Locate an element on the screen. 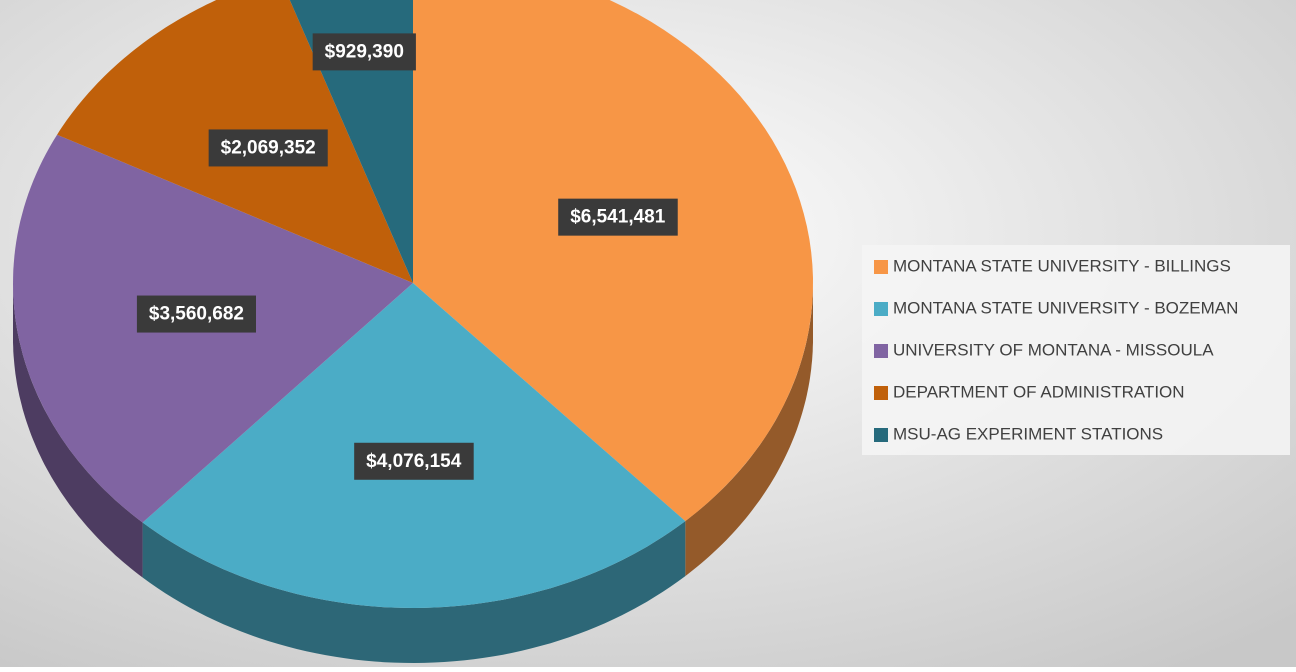  data-label: $4,076,154 is located at coordinates (414, 461).